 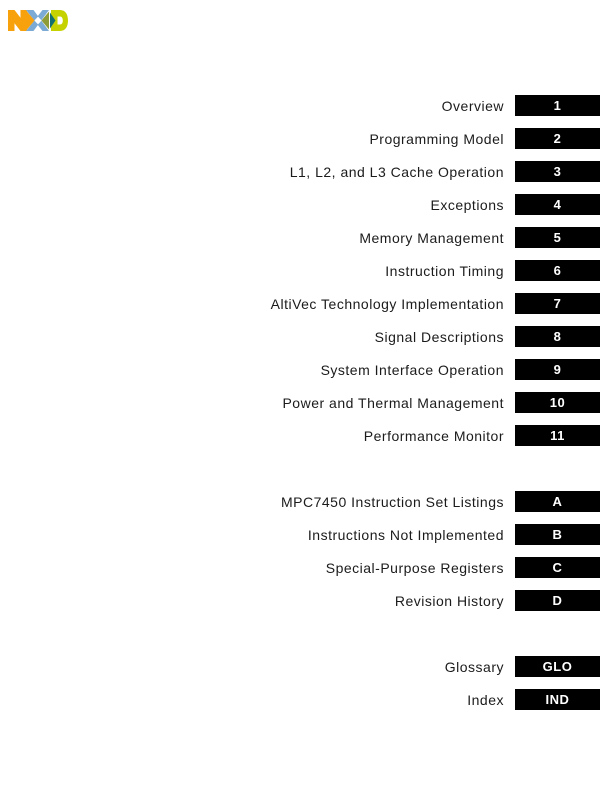 What do you see at coordinates (557, 270) in the screenshot?
I see `chapter-tab: 6` at bounding box center [557, 270].